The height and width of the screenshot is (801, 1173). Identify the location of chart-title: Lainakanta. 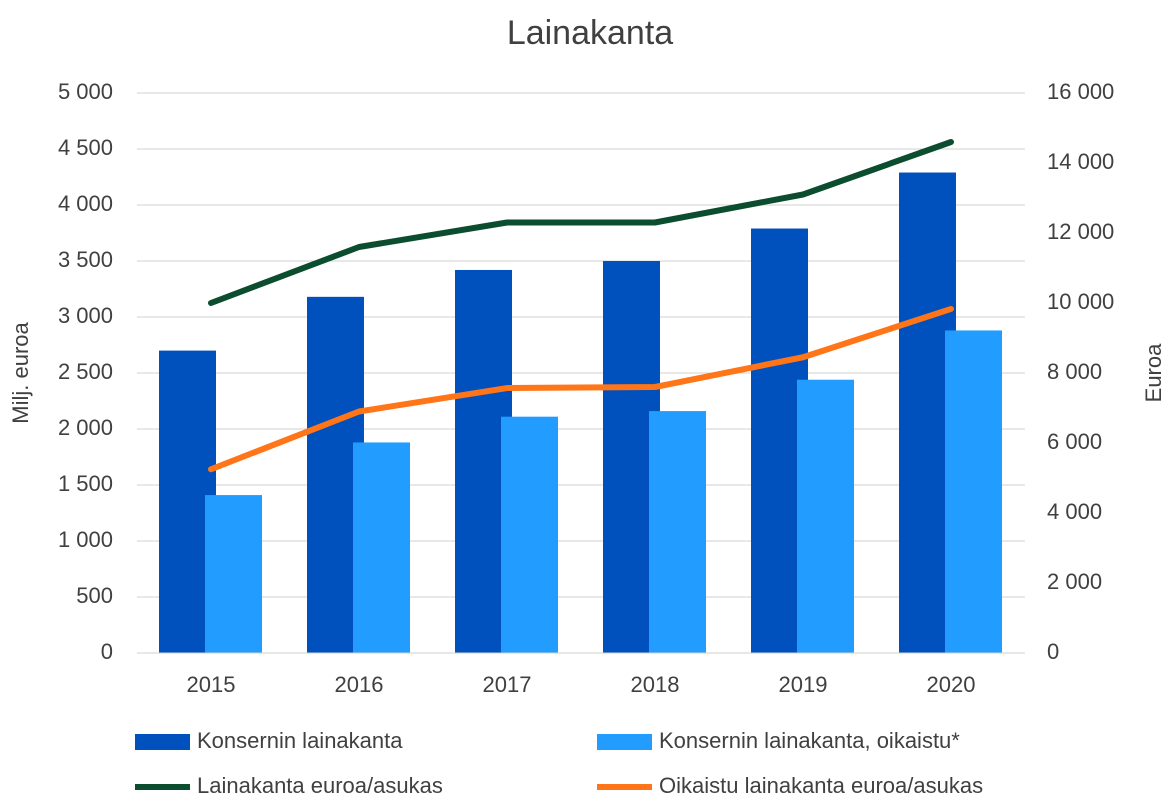
(590, 33).